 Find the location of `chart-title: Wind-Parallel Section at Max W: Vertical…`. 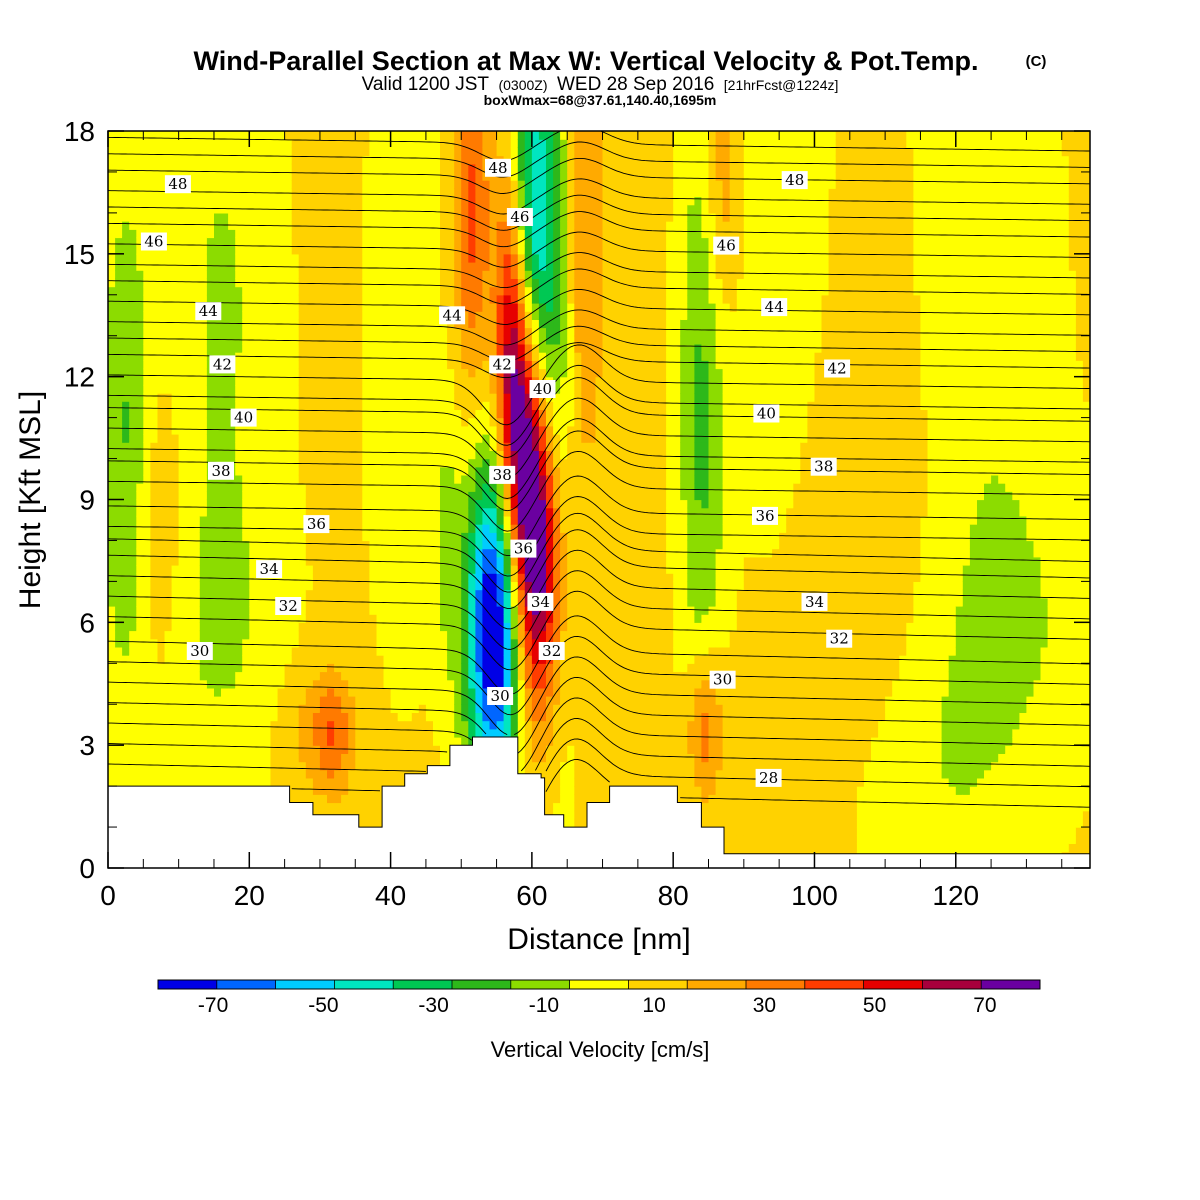

chart-title: Wind-Parallel Section at Max W: Vertical… is located at coordinates (586, 61).